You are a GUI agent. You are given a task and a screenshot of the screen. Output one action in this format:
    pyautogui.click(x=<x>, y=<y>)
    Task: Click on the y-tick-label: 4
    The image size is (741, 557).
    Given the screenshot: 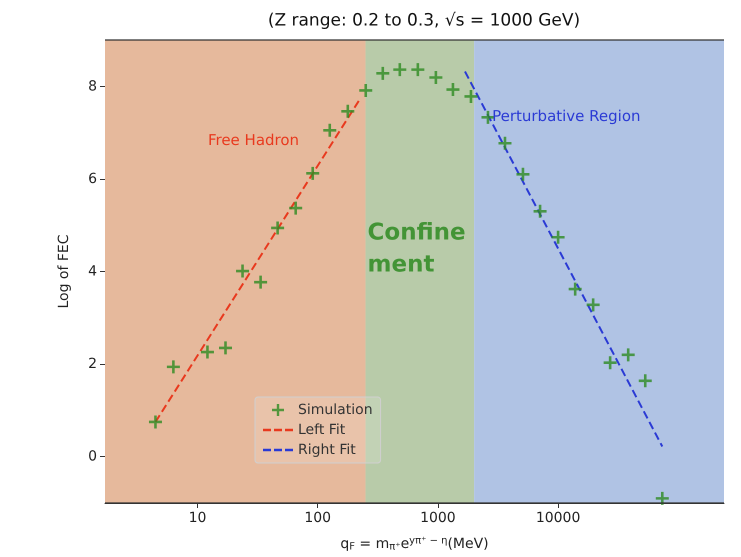 What is the action you would take?
    pyautogui.click(x=93, y=272)
    